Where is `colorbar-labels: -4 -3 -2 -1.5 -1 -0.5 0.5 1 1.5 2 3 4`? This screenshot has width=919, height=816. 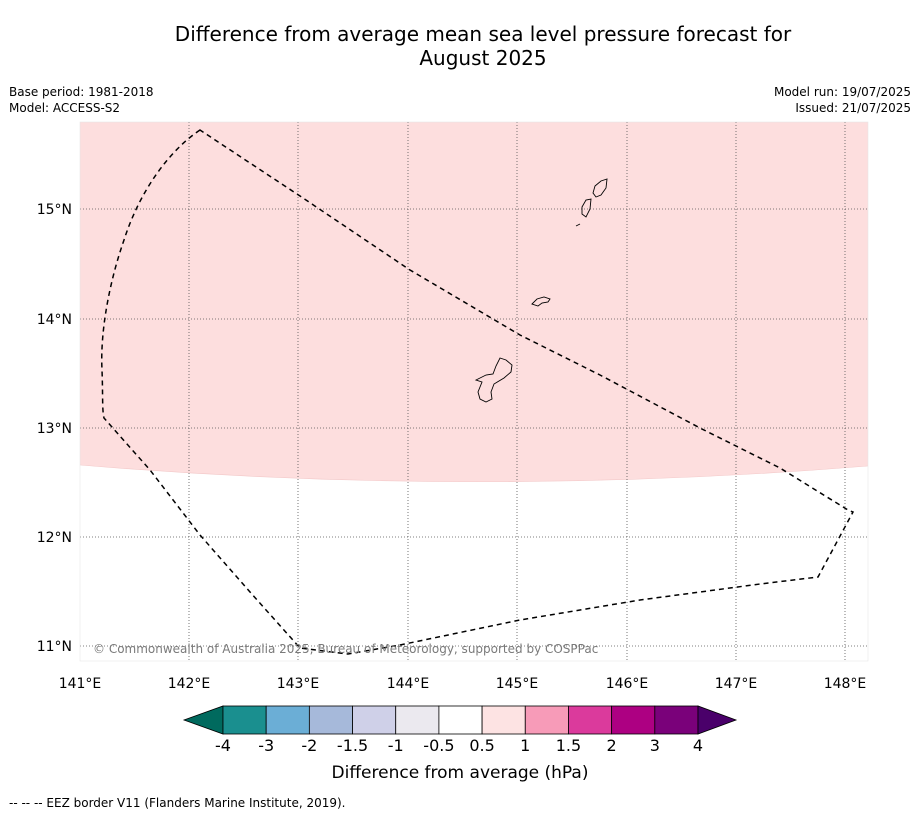
colorbar-labels: -4 -3 -2 -1.5 -1 -0.5 0.5 1 1.5 2 3 4 is located at coordinates (459, 745).